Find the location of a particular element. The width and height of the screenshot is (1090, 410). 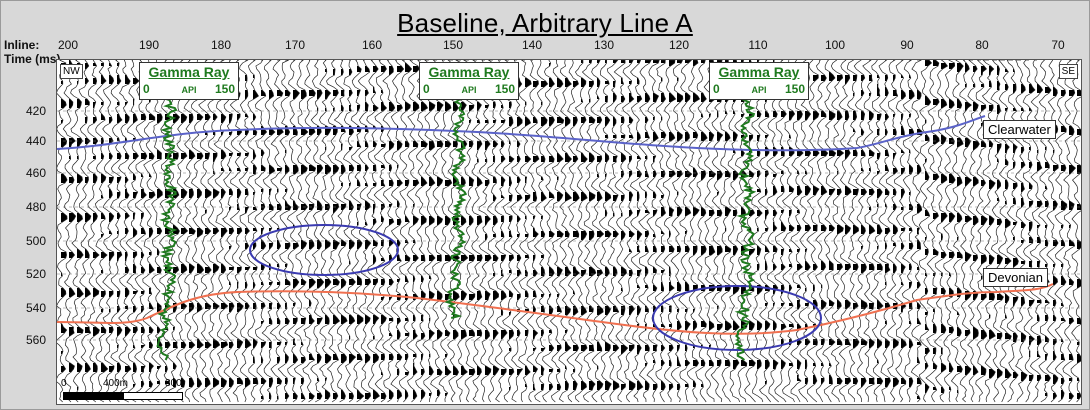

inline-tick-80: 80 is located at coordinates (982, 45).